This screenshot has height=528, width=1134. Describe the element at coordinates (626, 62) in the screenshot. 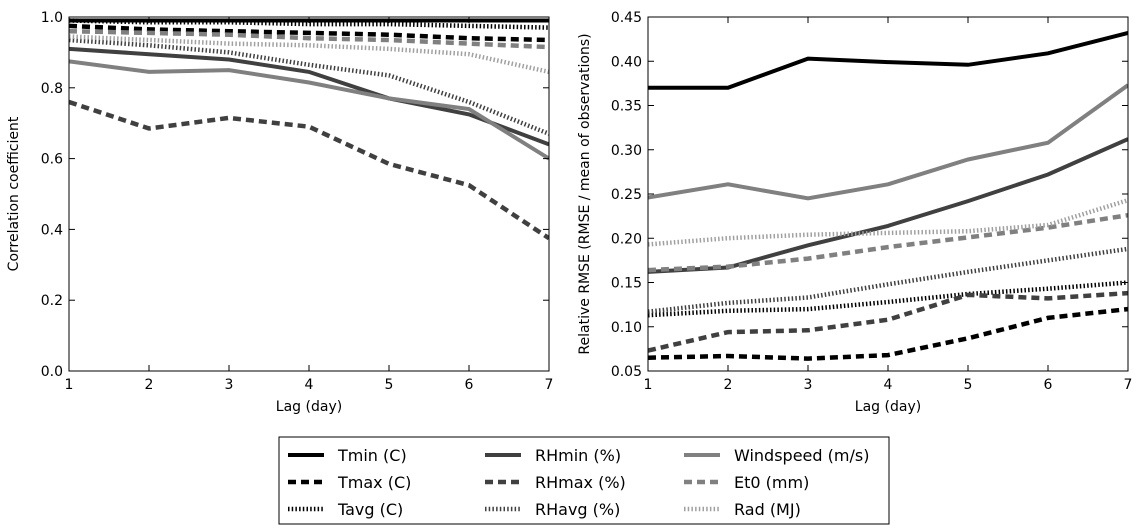

I see `y-tick-label: 0.40` at that location.